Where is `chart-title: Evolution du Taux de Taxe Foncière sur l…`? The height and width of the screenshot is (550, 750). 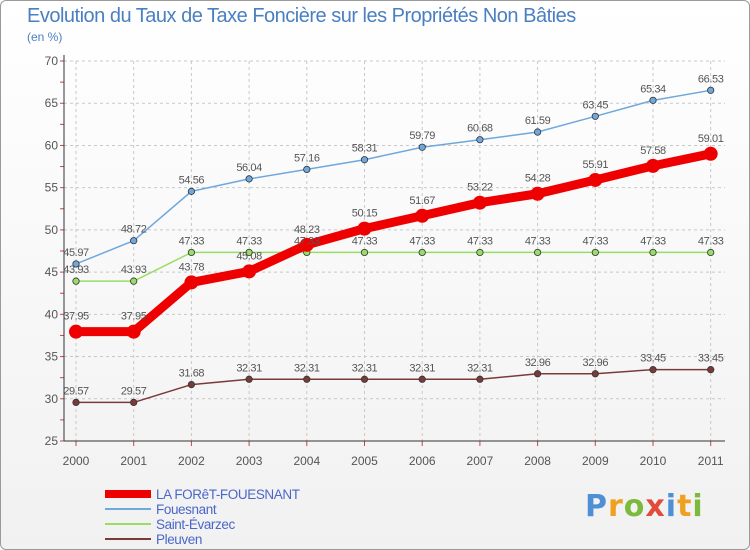 chart-title: Evolution du Taux de Taxe Foncière sur l… is located at coordinates (301, 16).